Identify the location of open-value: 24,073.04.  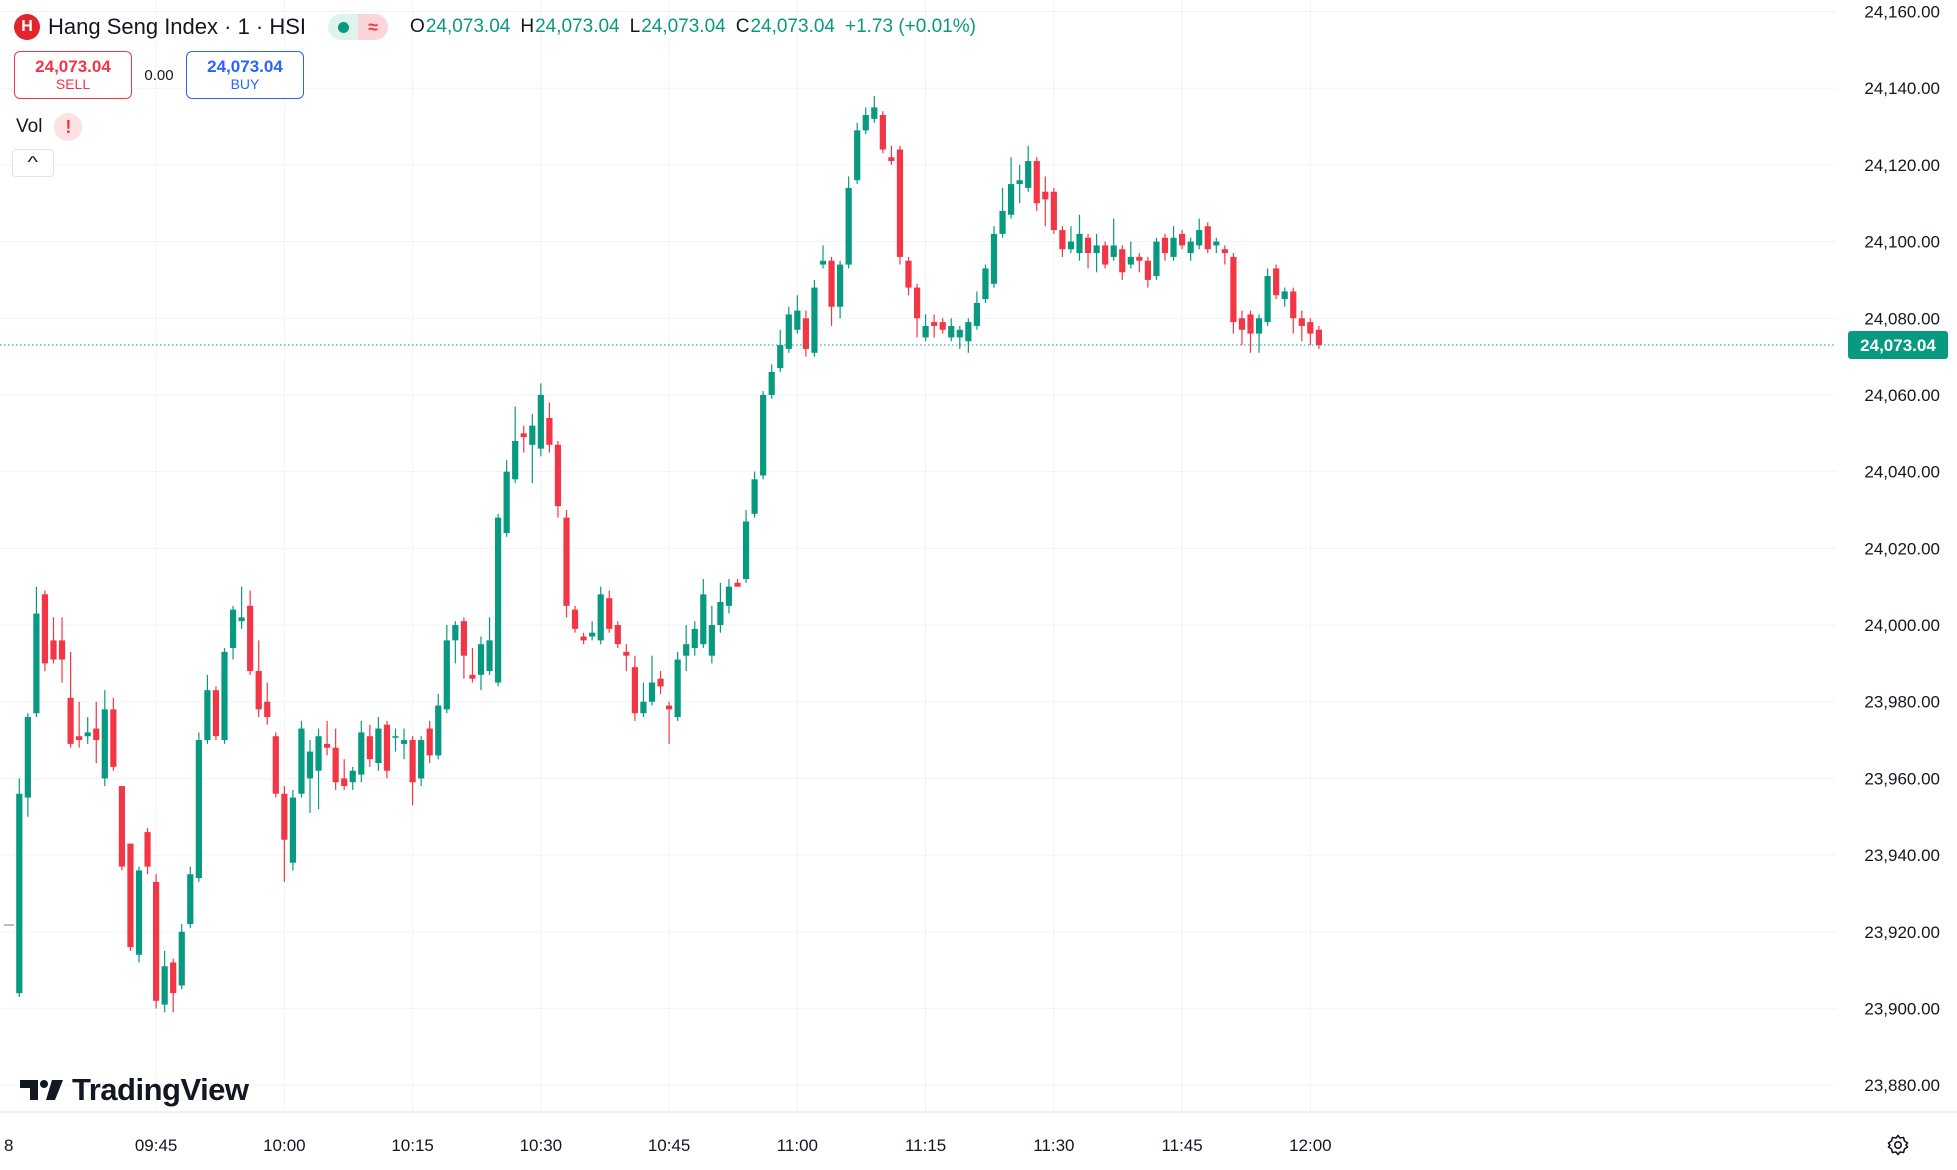
(468, 26).